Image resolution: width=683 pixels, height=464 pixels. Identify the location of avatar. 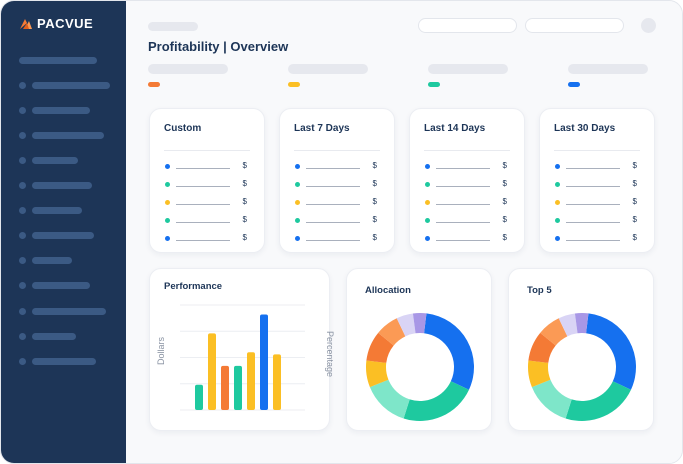
(648, 25).